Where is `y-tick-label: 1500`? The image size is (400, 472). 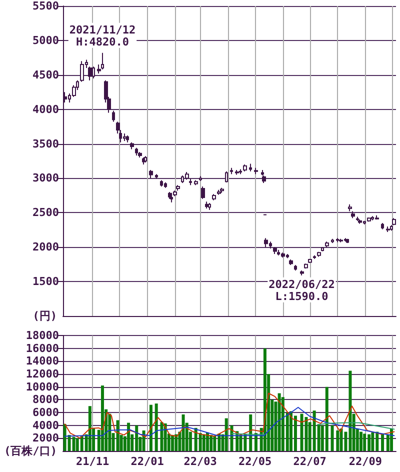
y-tick-label: 1500 is located at coordinates (45, 281).